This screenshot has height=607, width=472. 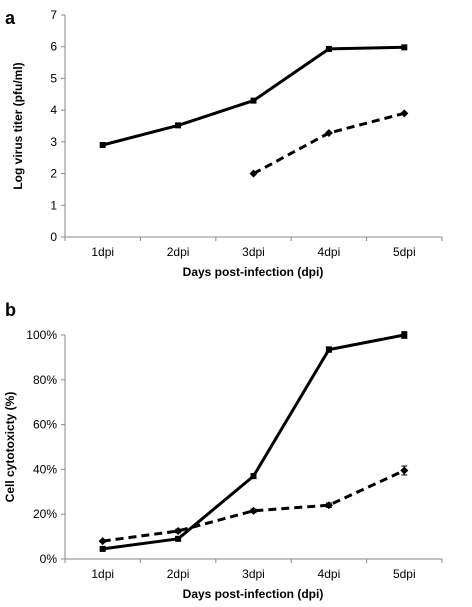 What do you see at coordinates (253, 272) in the screenshot?
I see `x-axis-title-a: Days post-infection (dpi)` at bounding box center [253, 272].